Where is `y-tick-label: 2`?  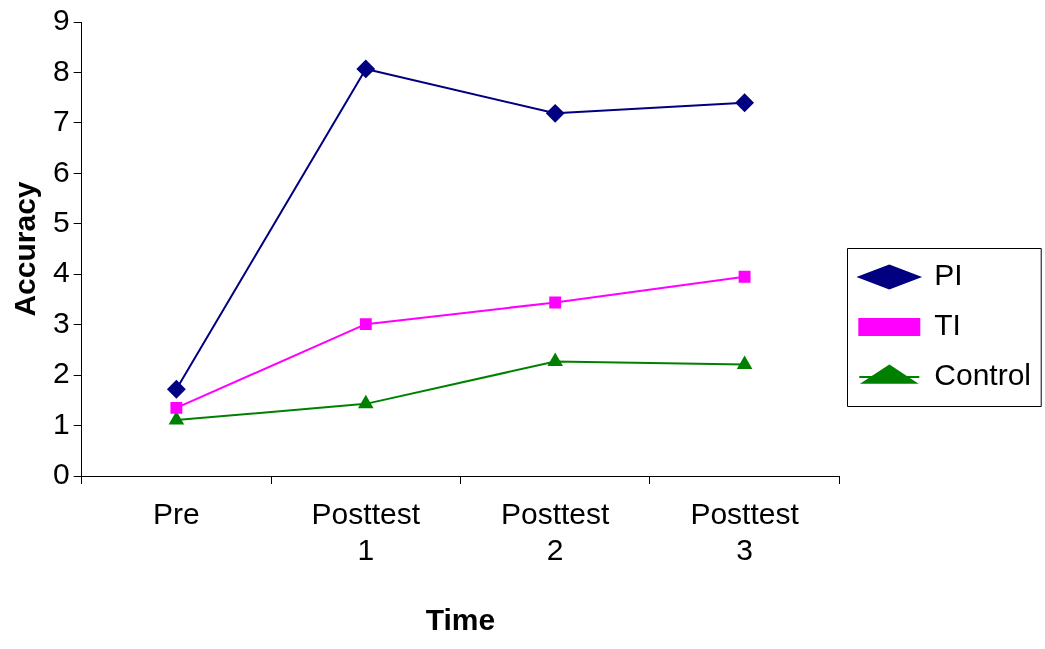
y-tick-label: 2 is located at coordinates (61, 373).